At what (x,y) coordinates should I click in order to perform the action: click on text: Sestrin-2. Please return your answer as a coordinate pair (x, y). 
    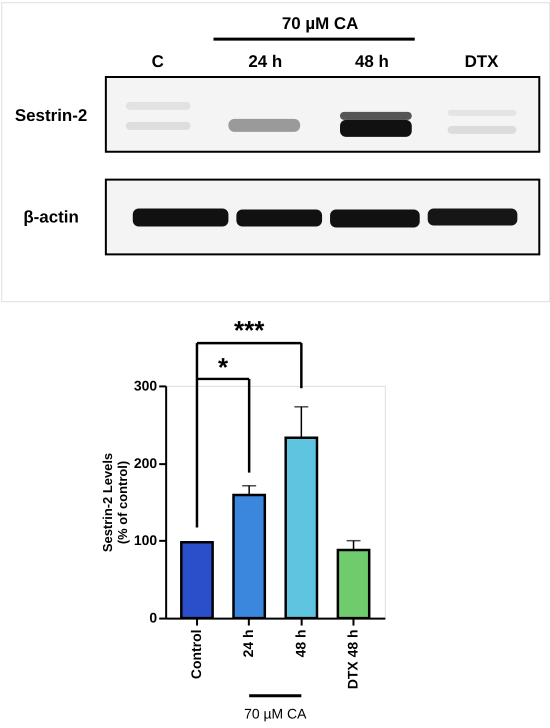
    Looking at the image, I should click on (51, 115).